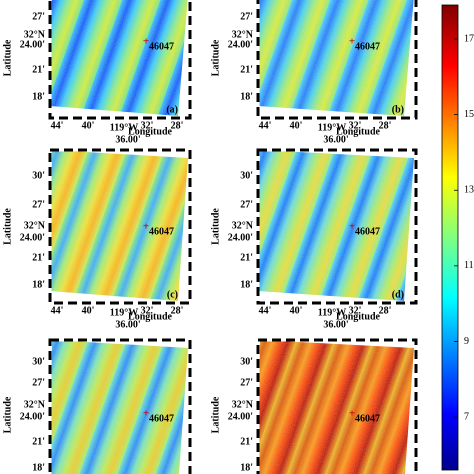 The image size is (474, 474). What do you see at coordinates (469, 265) in the screenshot?
I see `colorbar-tick-label: 11` at bounding box center [469, 265].